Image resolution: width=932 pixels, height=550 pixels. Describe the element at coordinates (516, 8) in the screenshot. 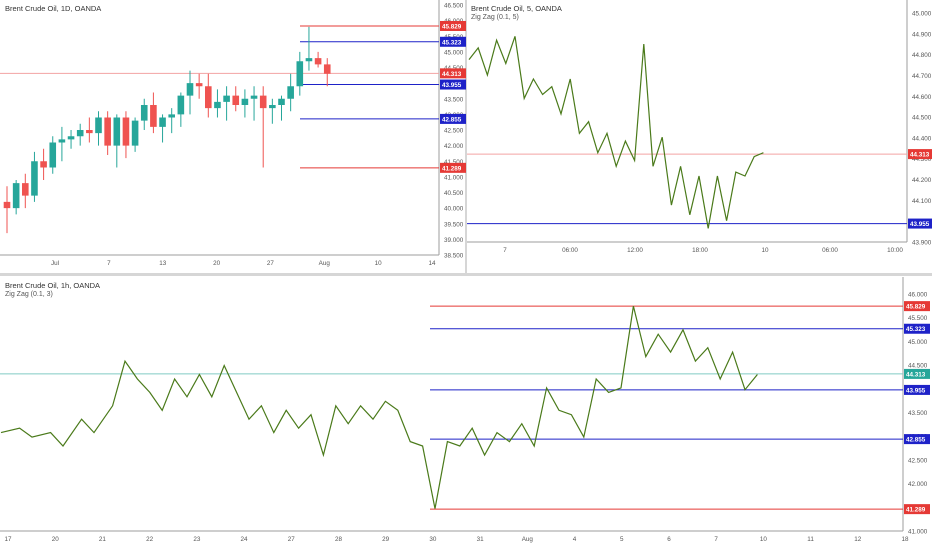

I see `five-minute-chart-title: Brent Crude Oil, 5, OANDA` at that location.